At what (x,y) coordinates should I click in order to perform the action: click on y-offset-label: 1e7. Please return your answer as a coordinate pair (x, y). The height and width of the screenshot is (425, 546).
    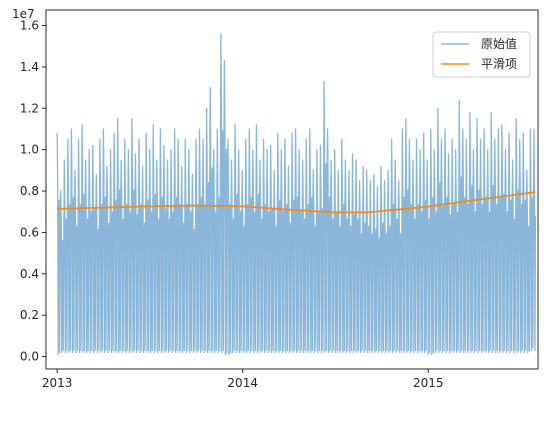
    Looking at the image, I should click on (23, 14).